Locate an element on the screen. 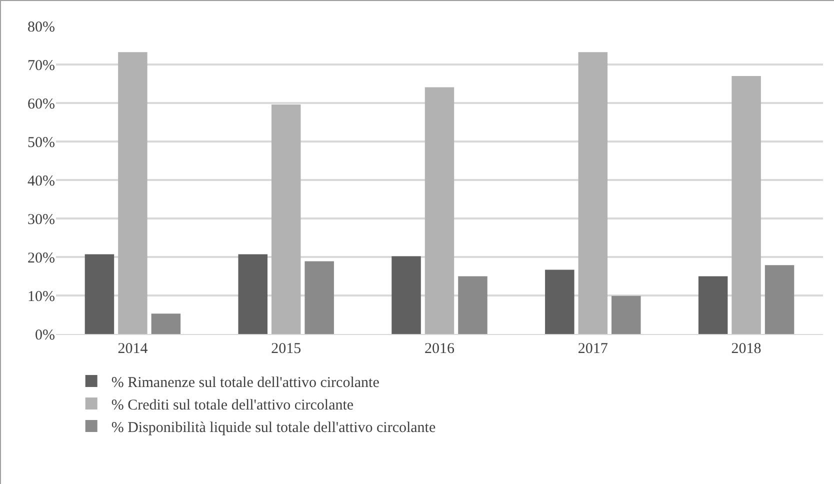 The height and width of the screenshot is (484, 834). legend-label: % Rimanenze sul totale dell'attivo circolante is located at coordinates (245, 382).